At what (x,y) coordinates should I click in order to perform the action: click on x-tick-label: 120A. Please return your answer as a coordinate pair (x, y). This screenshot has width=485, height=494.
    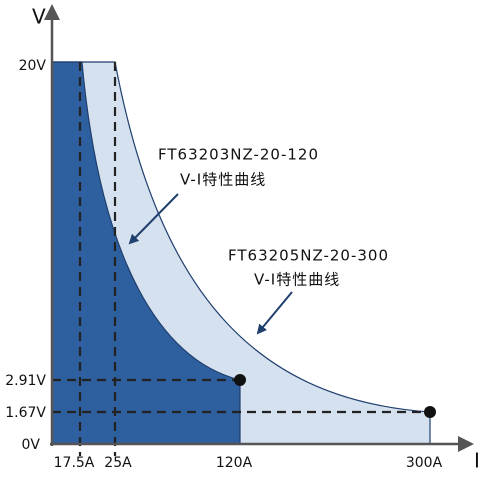
    Looking at the image, I should click on (234, 463).